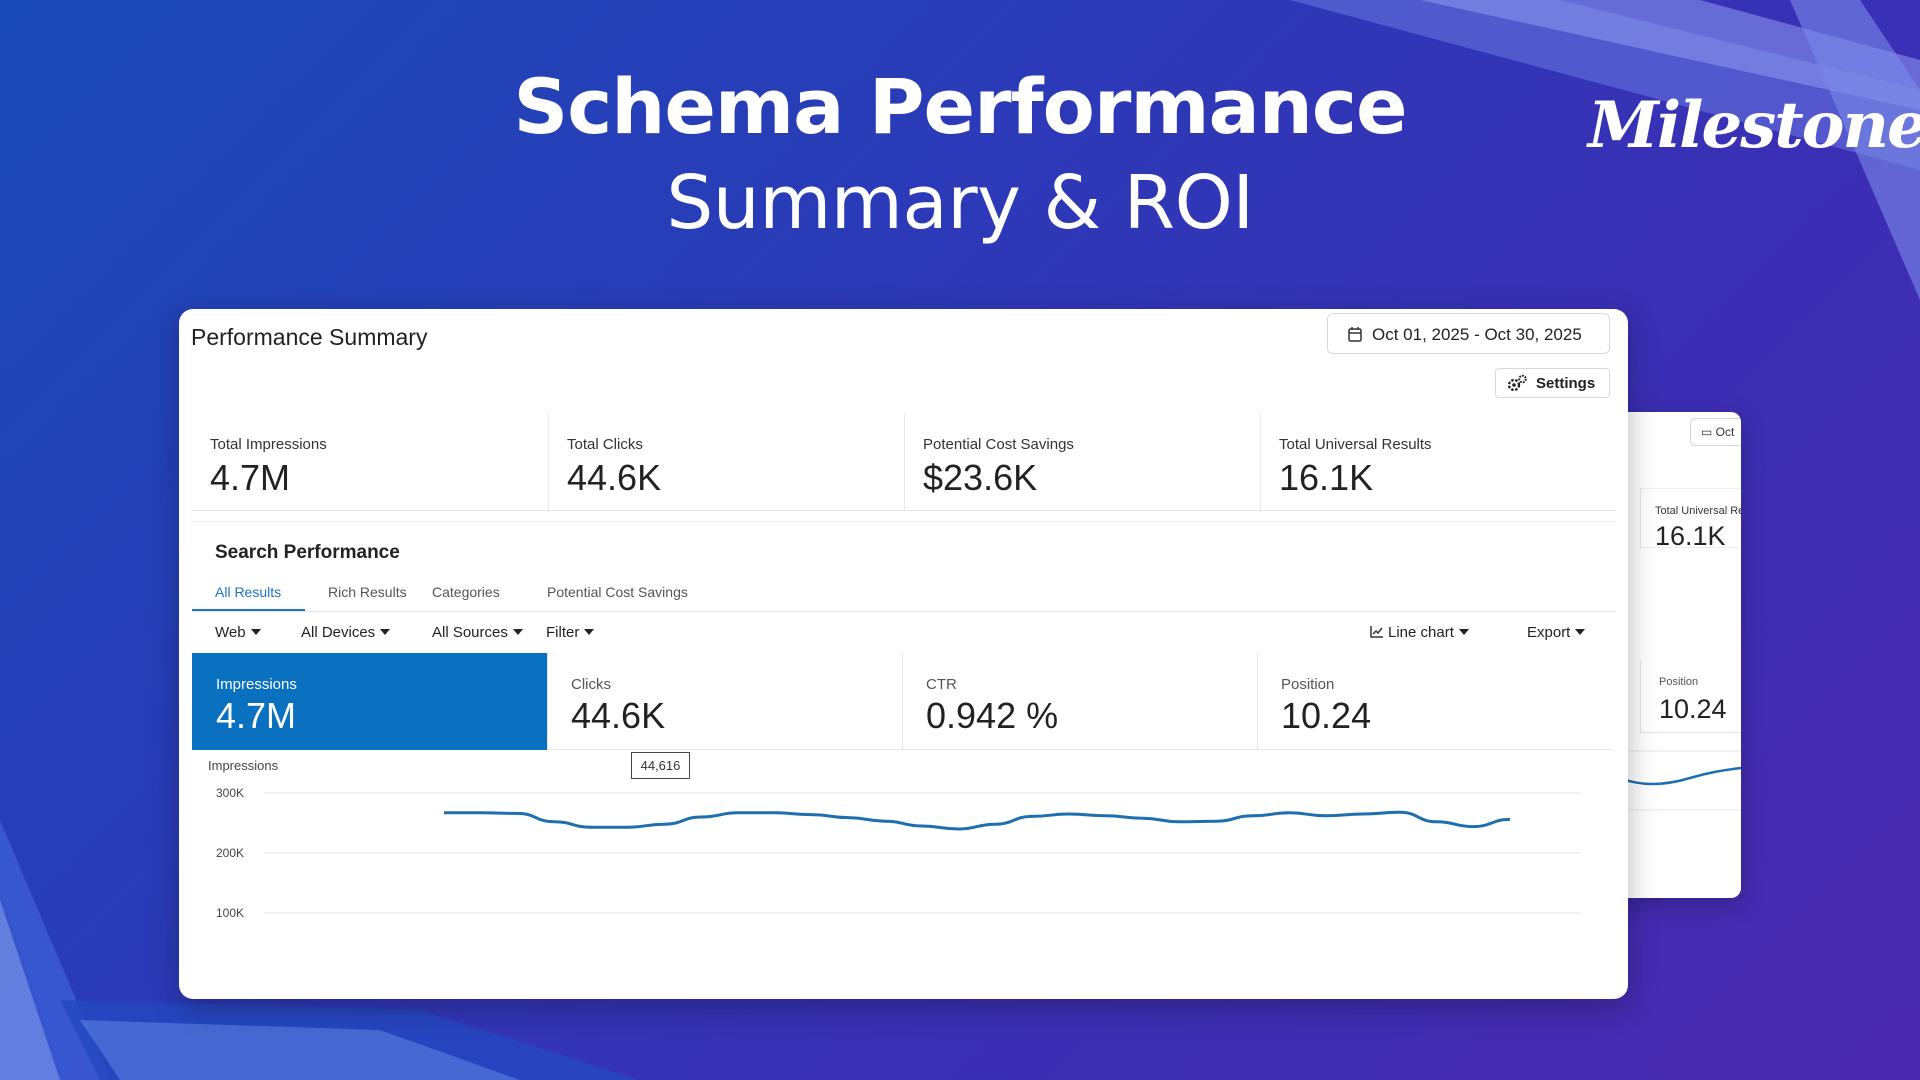 The width and height of the screenshot is (1920, 1080). Describe the element at coordinates (1679, 682) in the screenshot. I see `secondary-position-label: Position` at that location.